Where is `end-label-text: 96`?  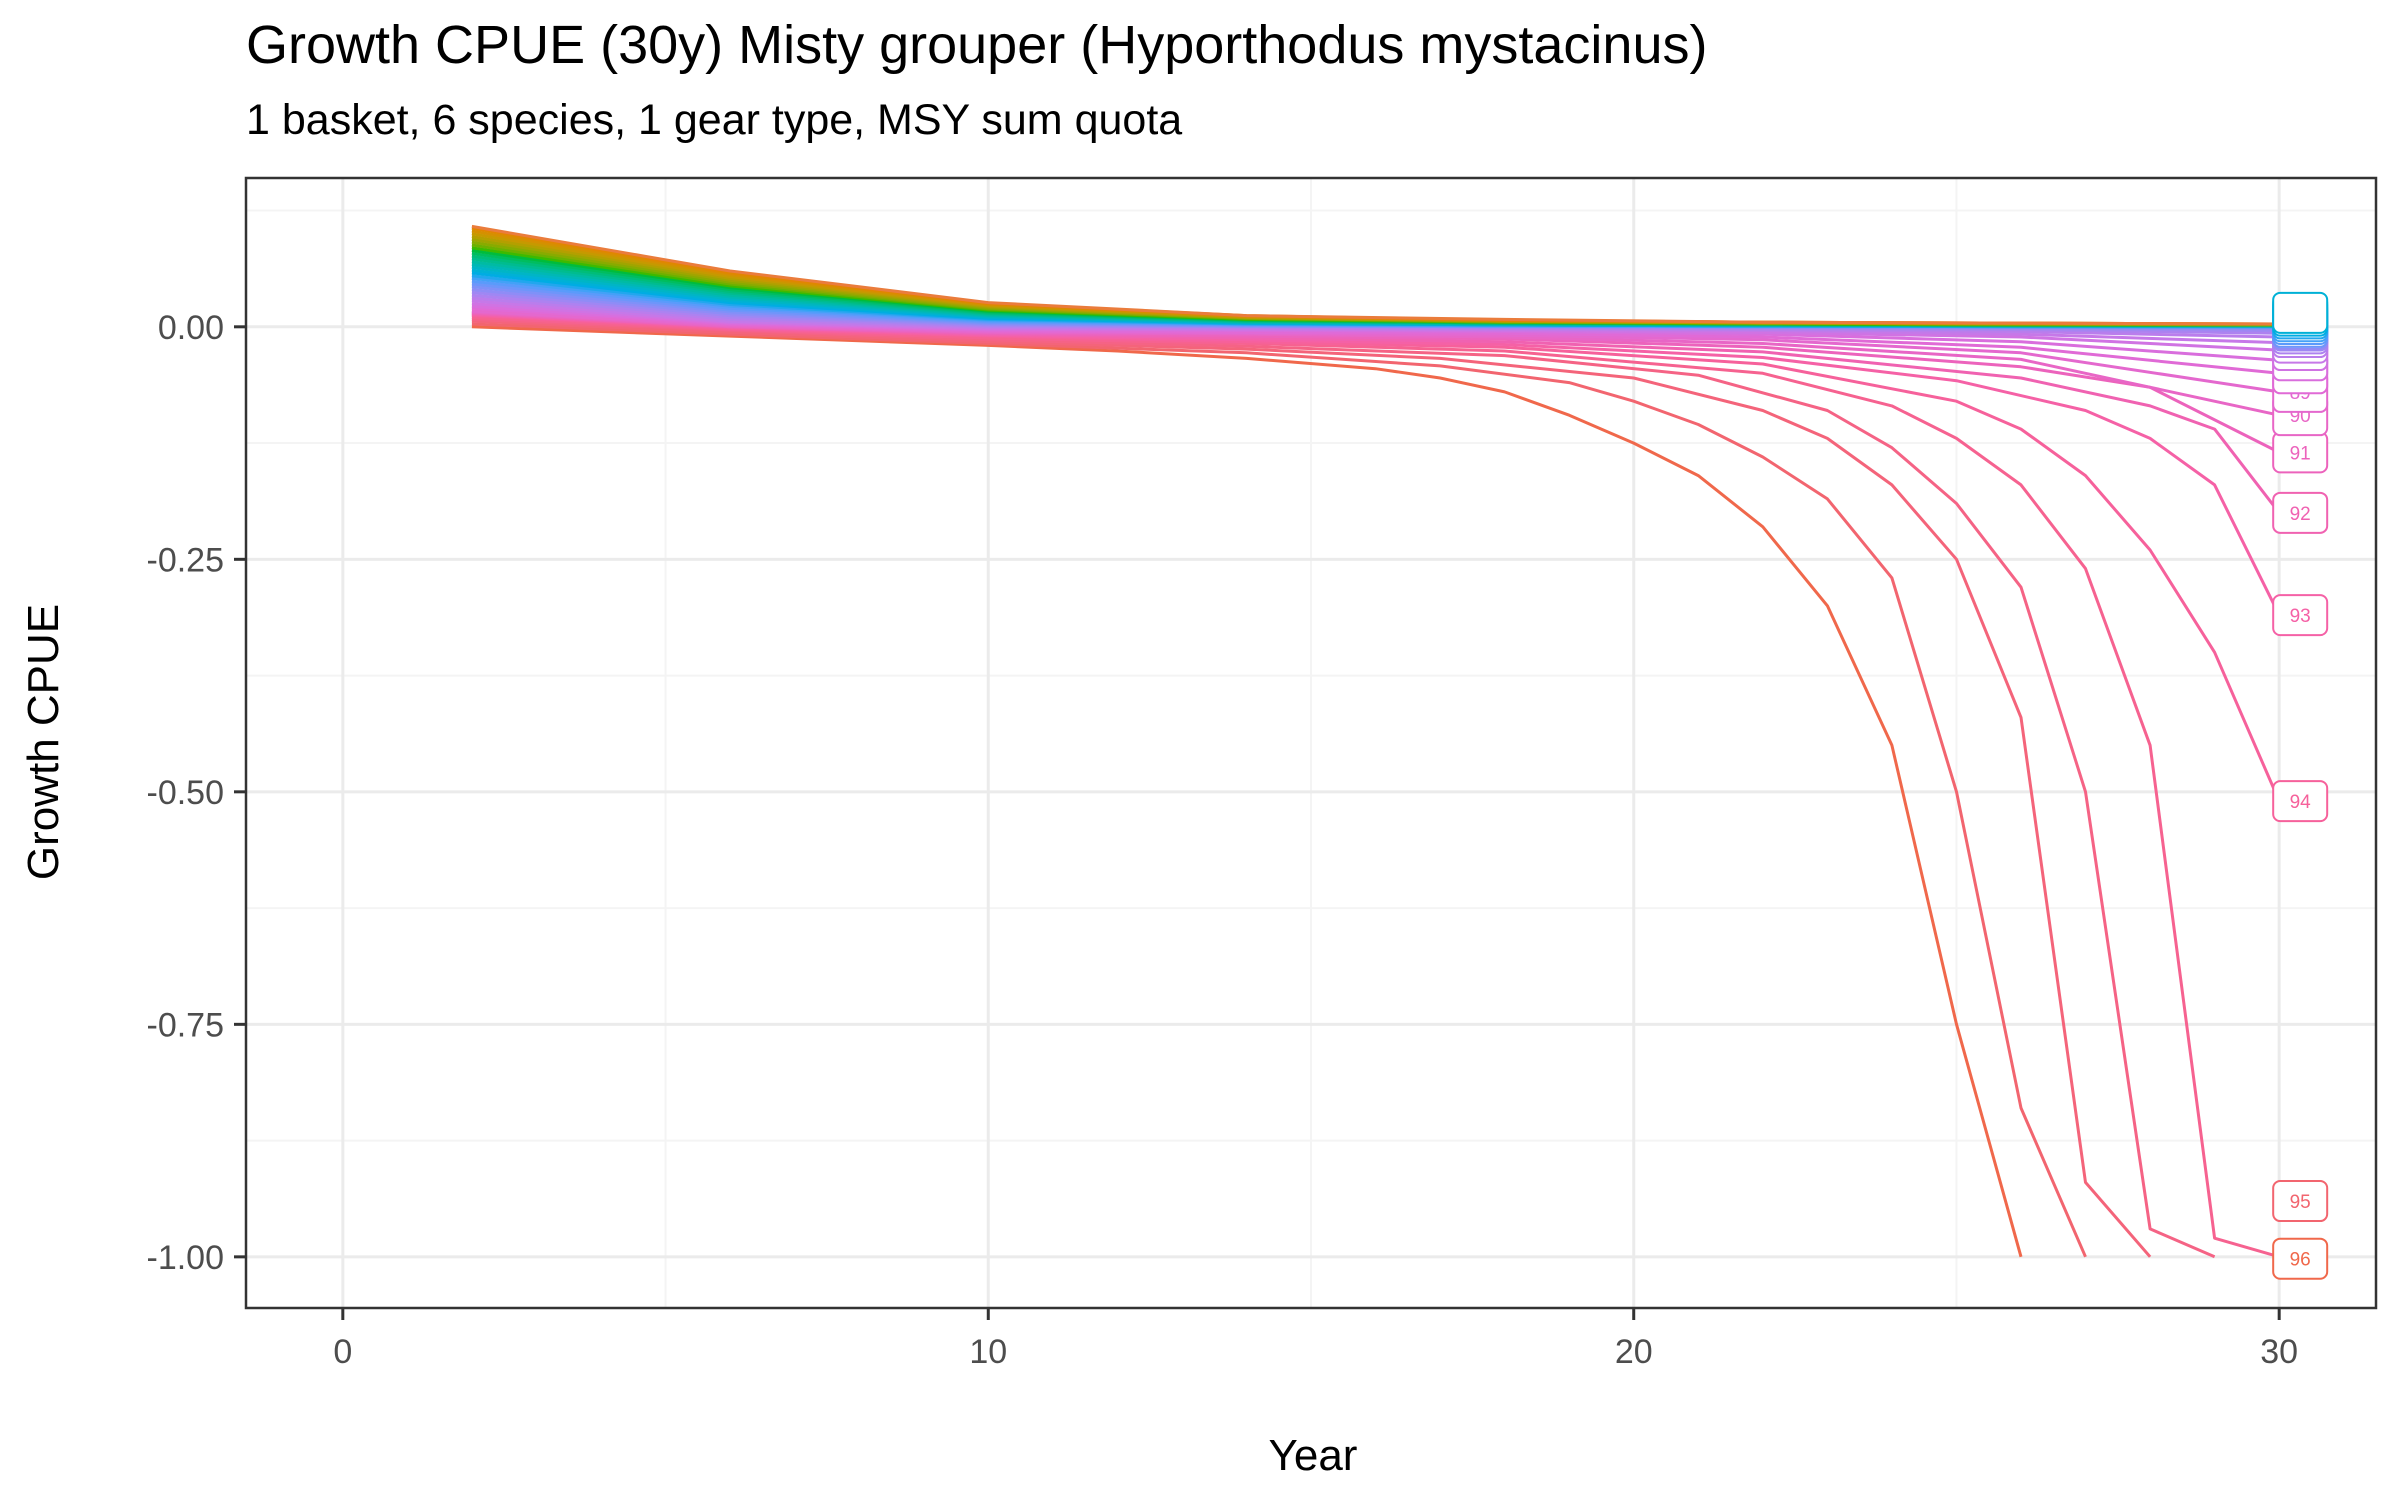 end-label-text: 96 is located at coordinates (2300, 1260).